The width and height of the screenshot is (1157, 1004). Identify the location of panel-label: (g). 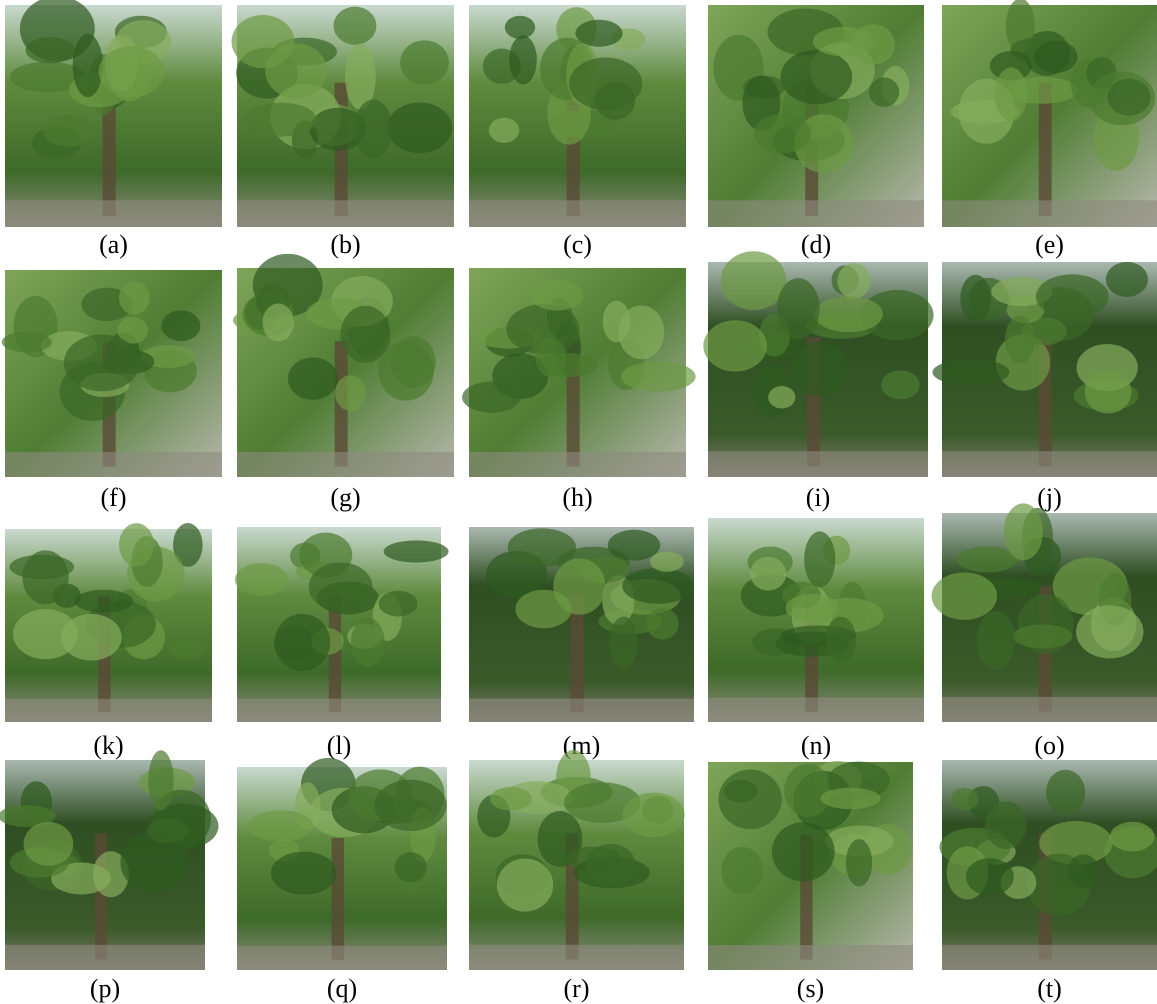
(345, 497).